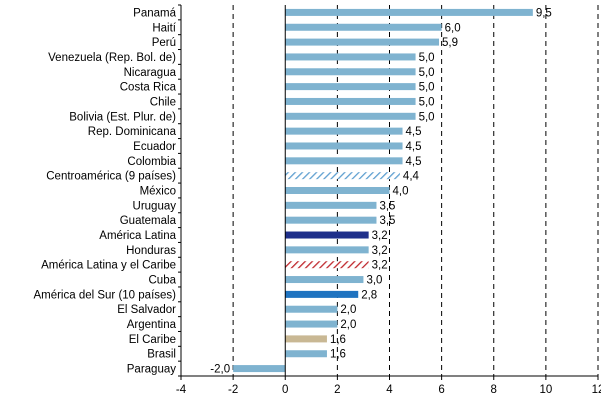 This screenshot has height=400, width=601. Describe the element at coordinates (161, 355) in the screenshot. I see `category-label: Brasil` at that location.